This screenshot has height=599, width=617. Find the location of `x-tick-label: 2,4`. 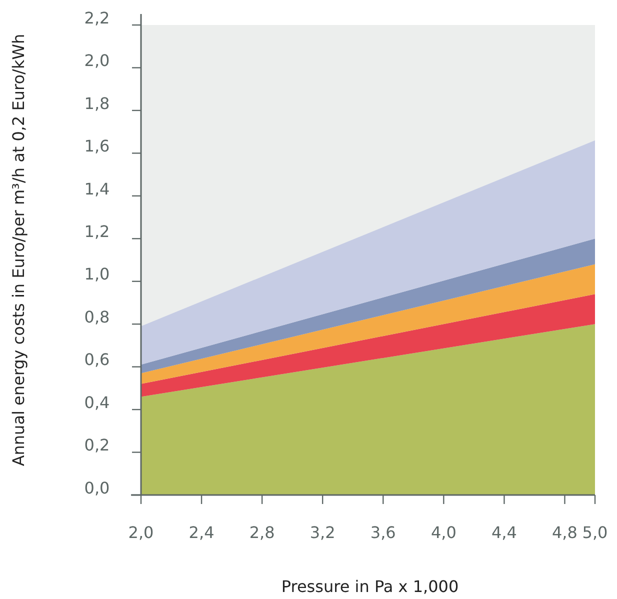

x-tick-label: 2,4 is located at coordinates (201, 532).